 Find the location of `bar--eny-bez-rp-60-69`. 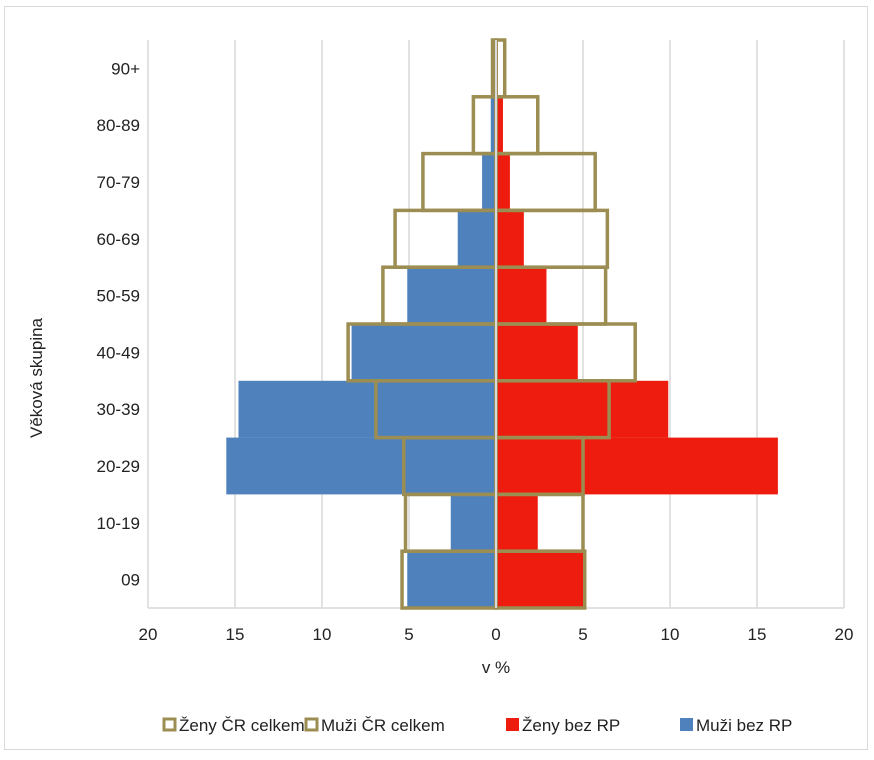

bar--eny-bez-rp-60-69 is located at coordinates (510, 238).